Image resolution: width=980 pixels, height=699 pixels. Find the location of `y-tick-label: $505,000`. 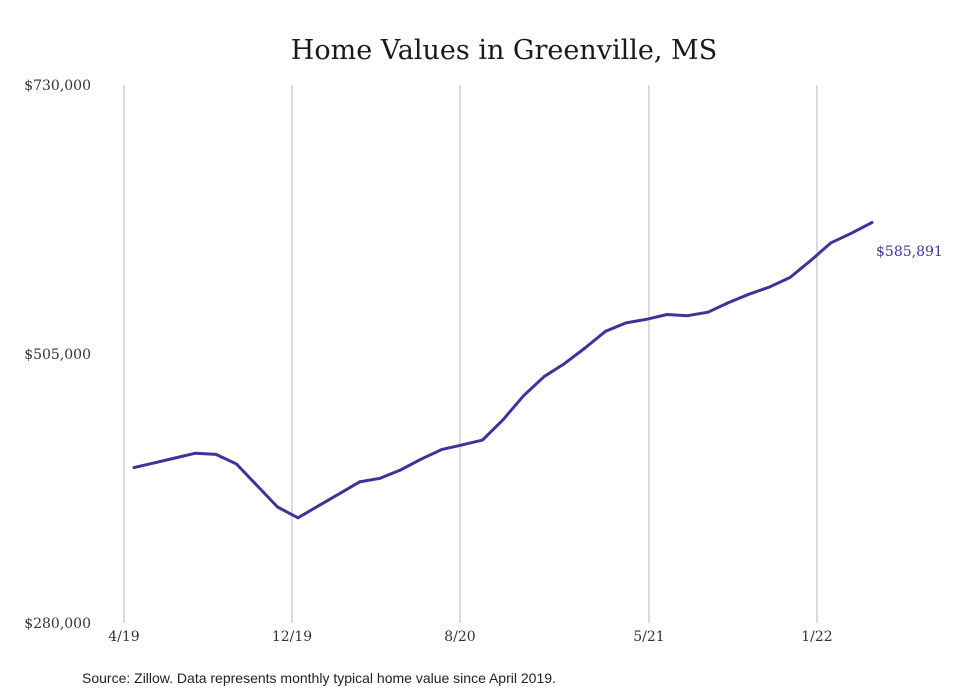

y-tick-label: $505,000 is located at coordinates (57, 355).